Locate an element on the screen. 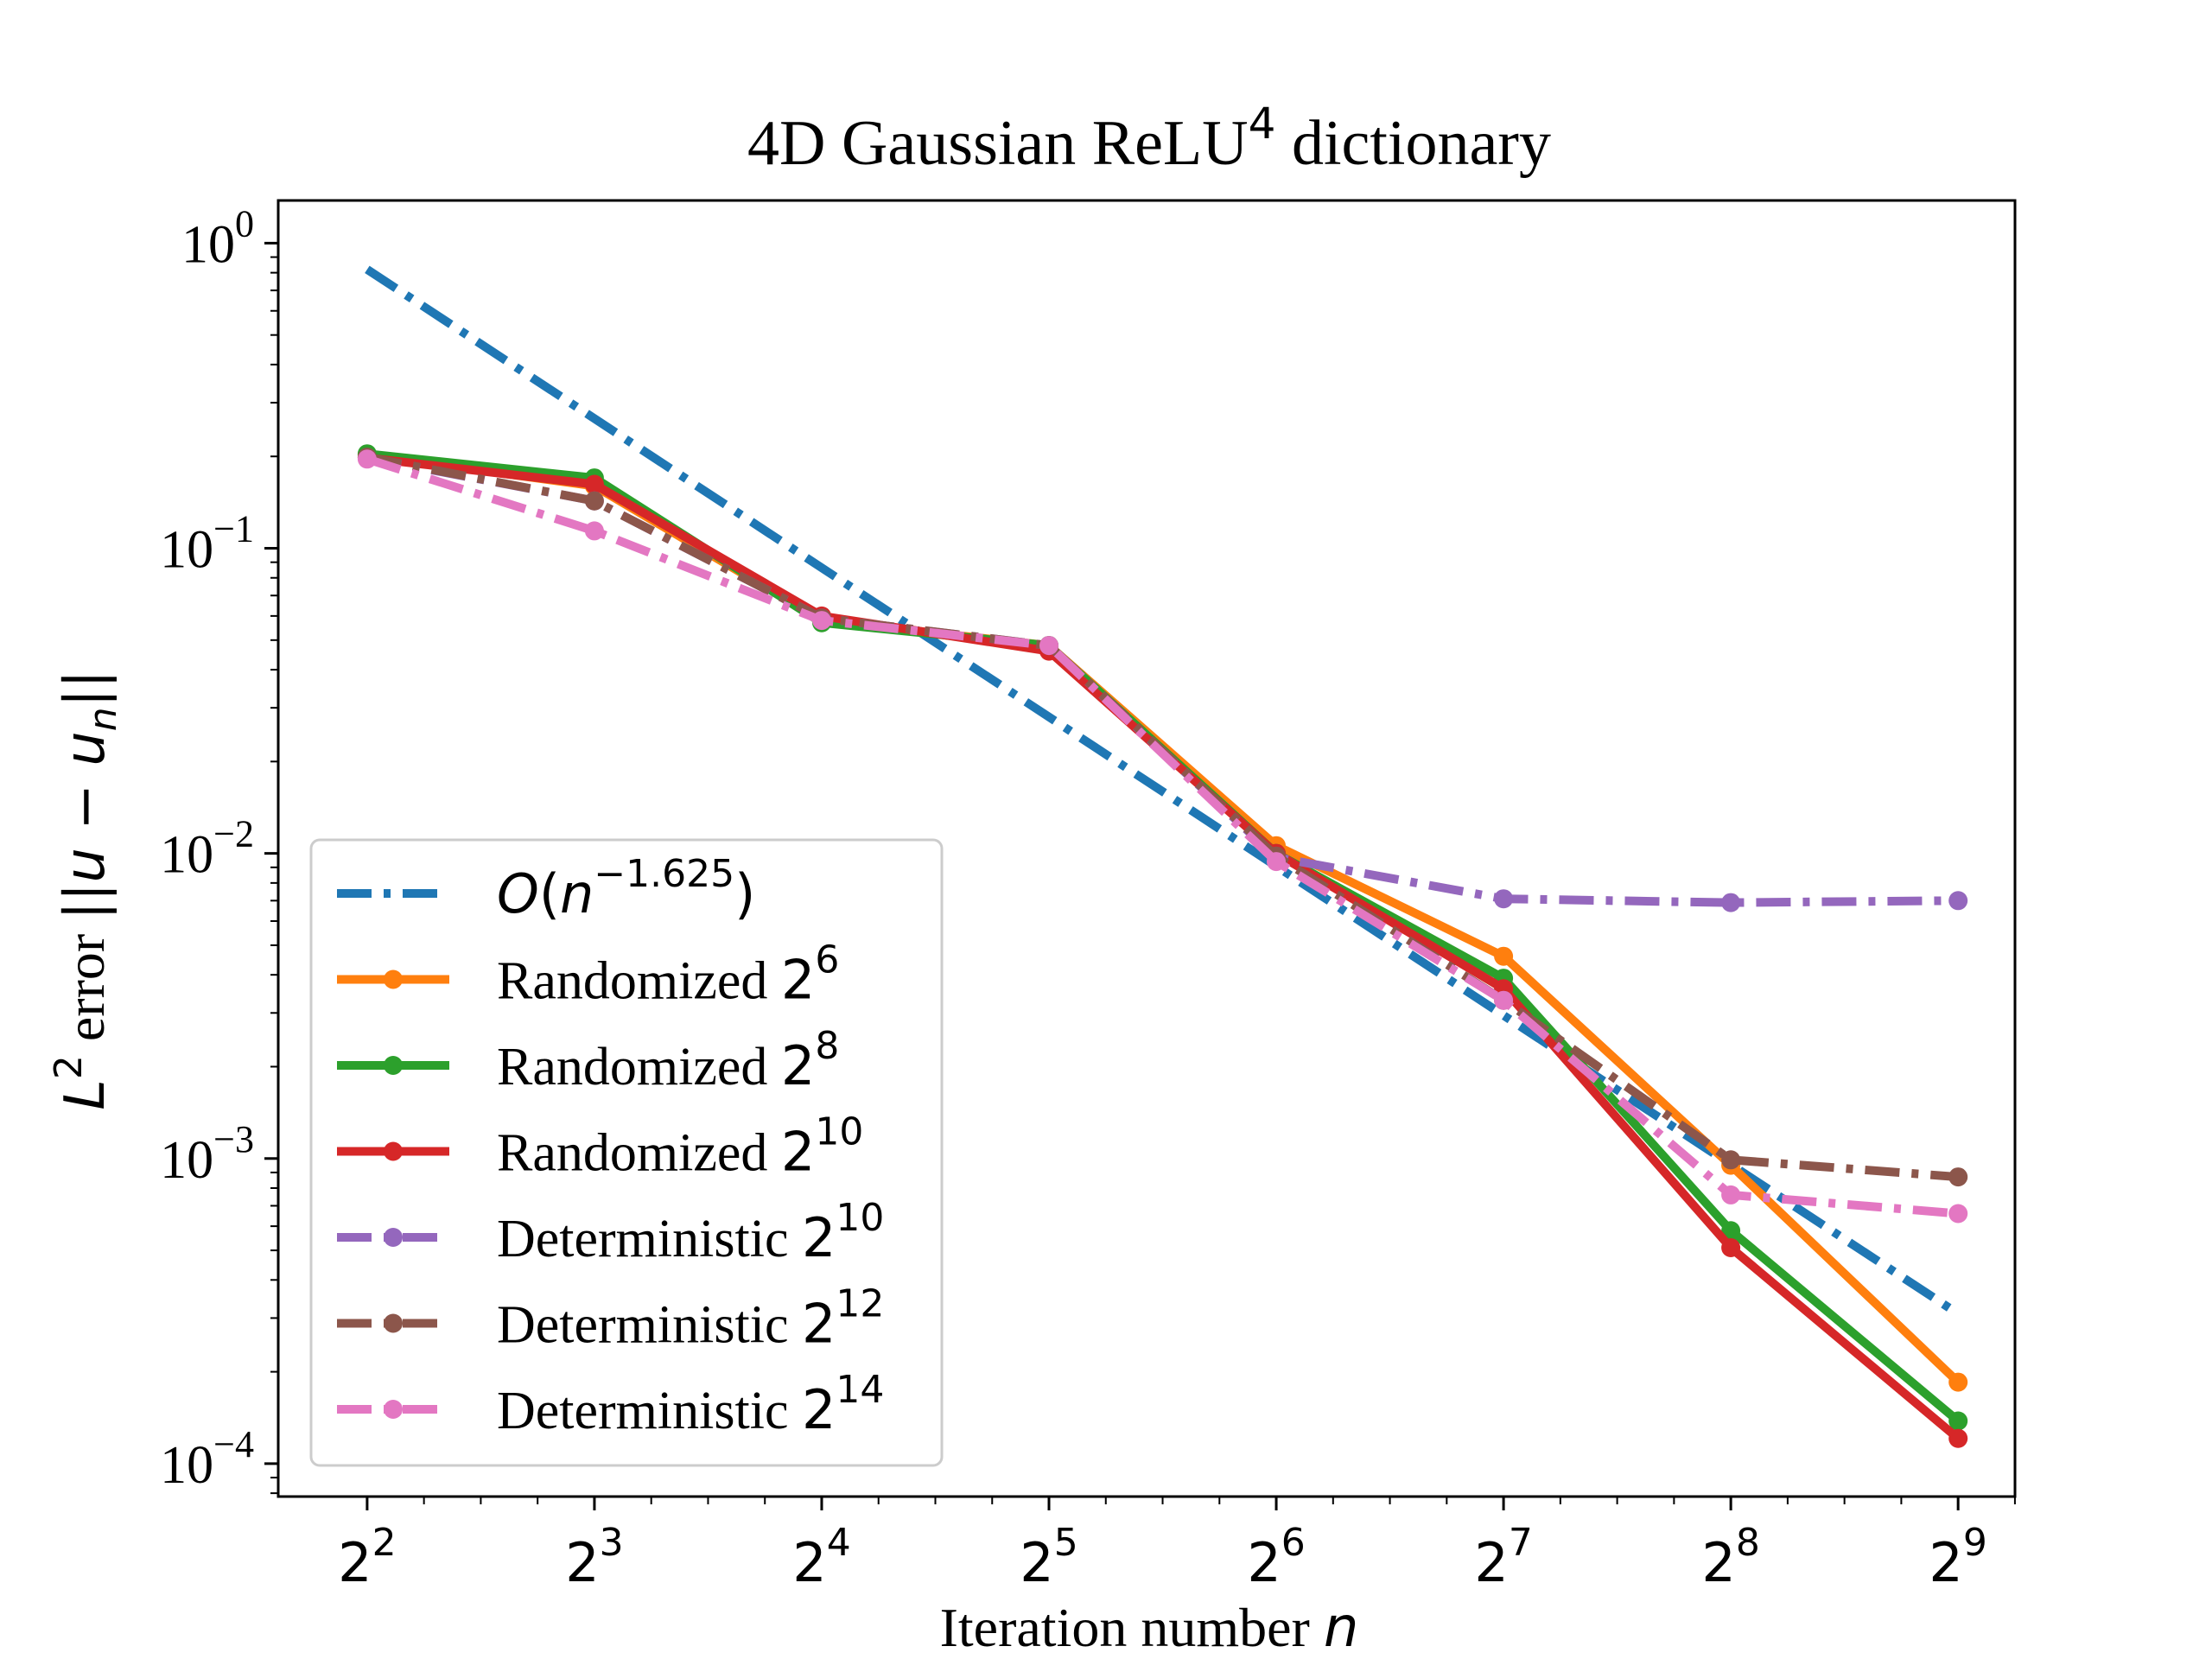 The image size is (2212, 1659). legend-entry-2: Randomized 28 is located at coordinates (588, 1060).